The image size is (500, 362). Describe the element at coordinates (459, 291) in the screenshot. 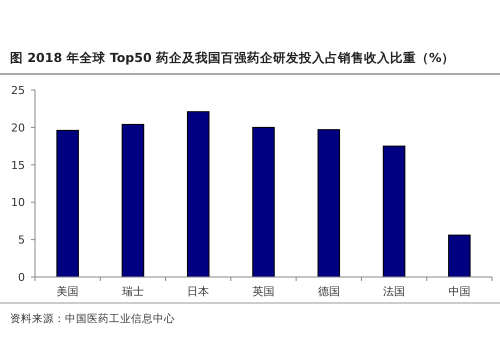

I see `x-tick-label: 中国` at that location.